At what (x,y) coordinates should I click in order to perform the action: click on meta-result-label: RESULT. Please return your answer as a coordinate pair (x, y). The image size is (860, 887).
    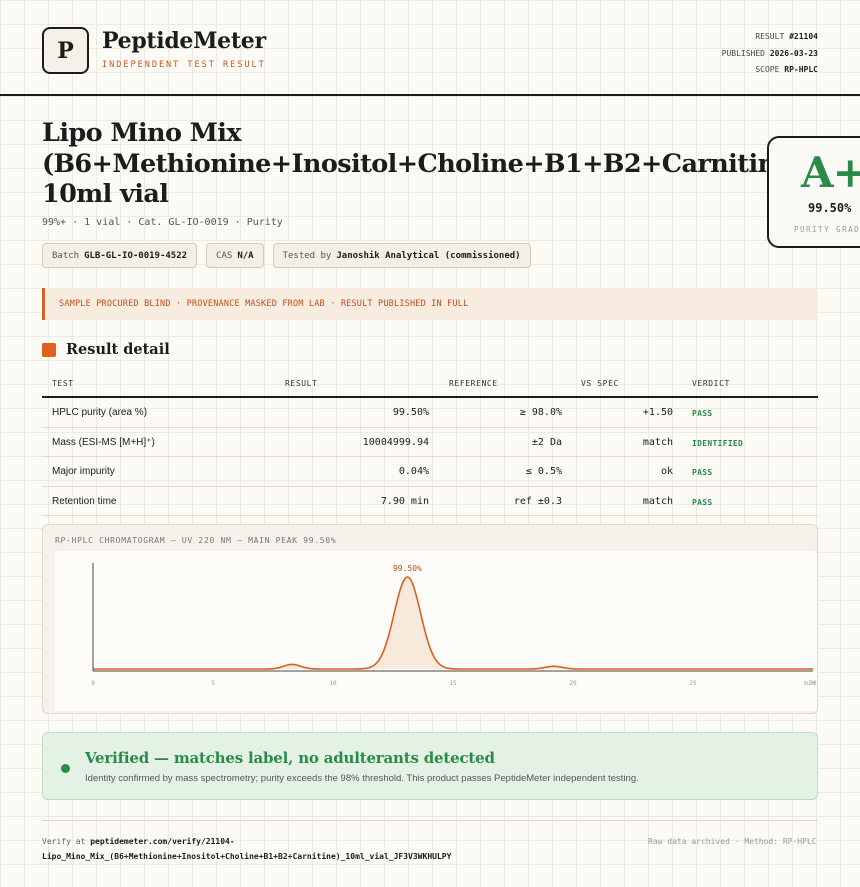
    Looking at the image, I should click on (770, 36).